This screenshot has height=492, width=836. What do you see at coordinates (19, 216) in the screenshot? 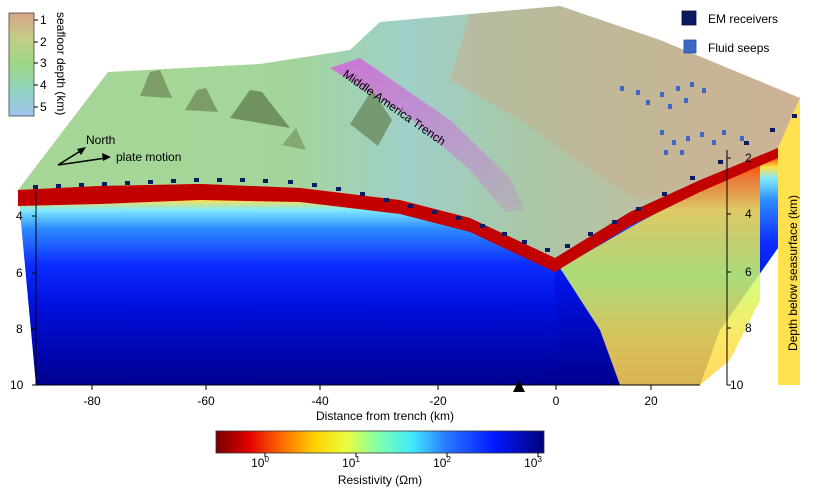
I see `left-depth-tick: 4` at bounding box center [19, 216].